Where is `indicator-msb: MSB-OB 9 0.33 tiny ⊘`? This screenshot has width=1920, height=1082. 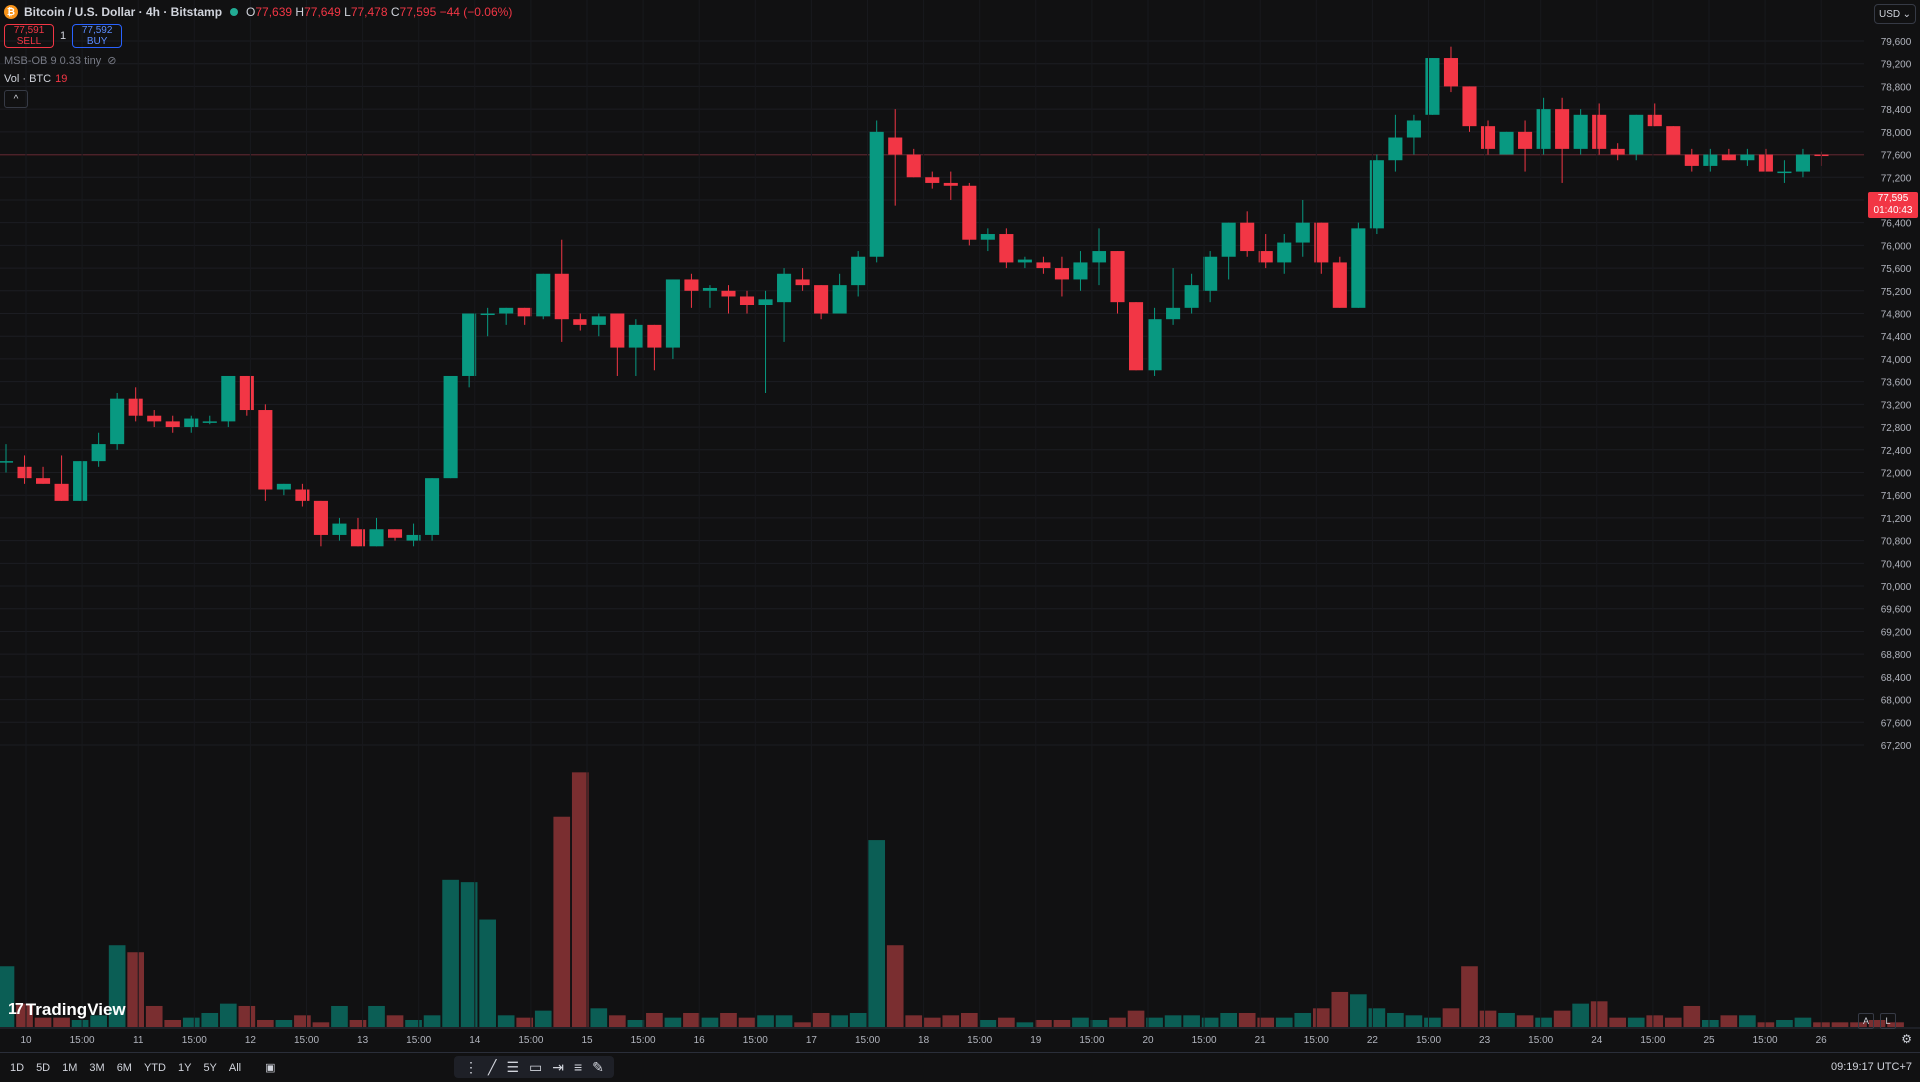 indicator-msb: MSB-OB 9 0.33 tiny ⊘ is located at coordinates (60, 61).